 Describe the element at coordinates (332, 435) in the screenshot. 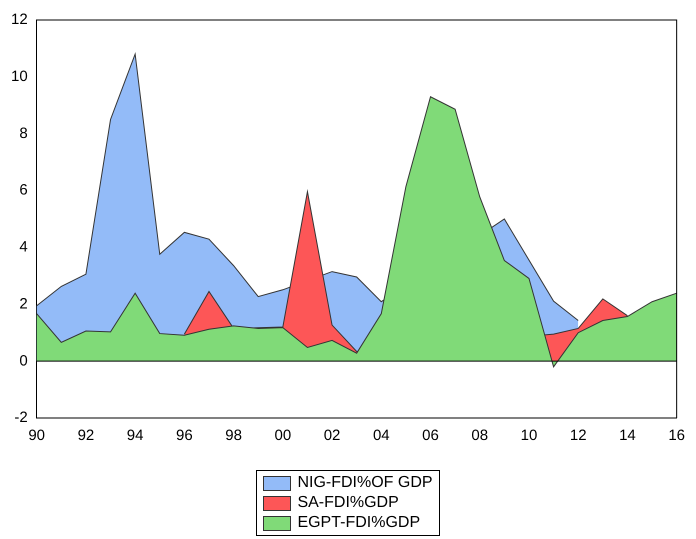

I see `x-tick-label: 02` at that location.